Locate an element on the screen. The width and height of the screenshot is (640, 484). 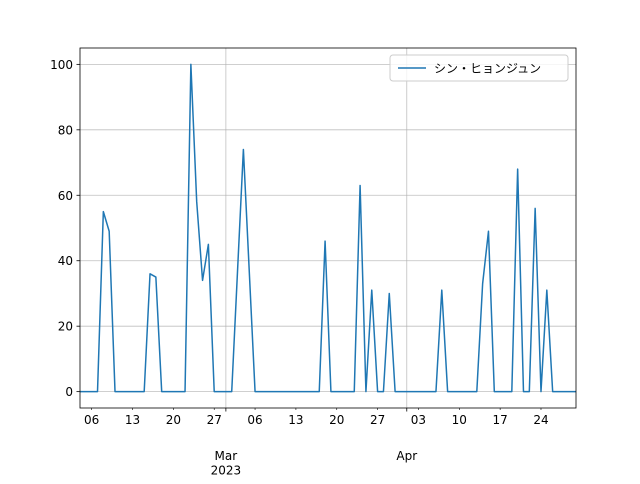
x-tick-label: 17 is located at coordinates (500, 420).